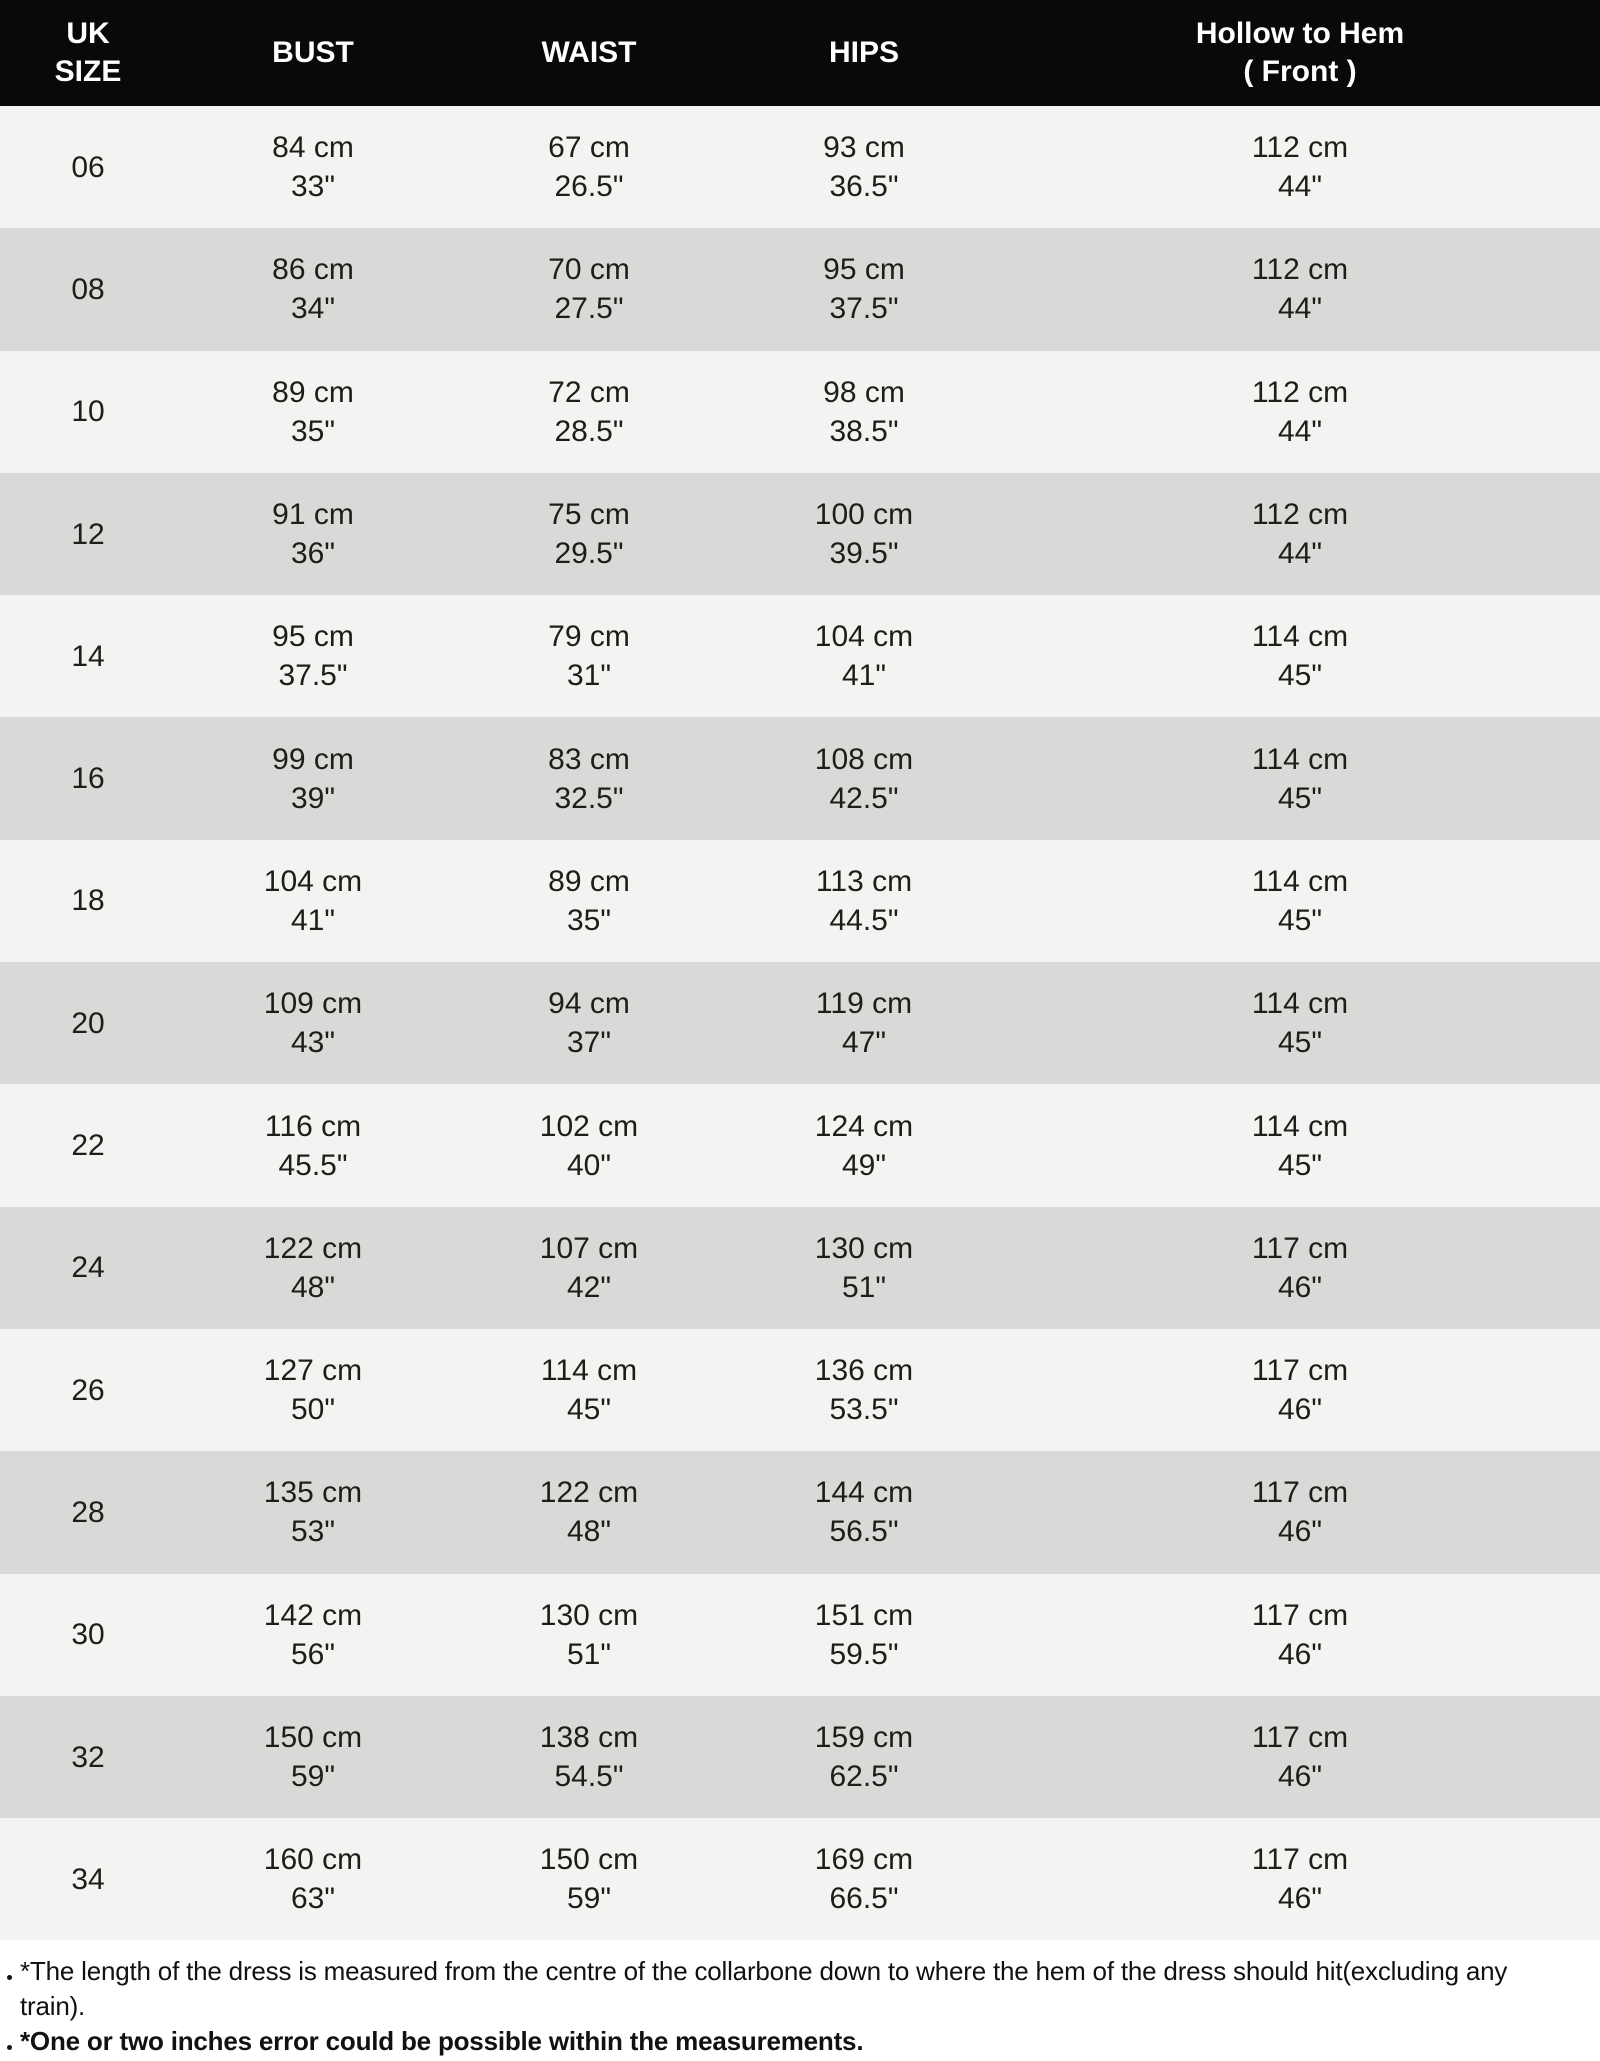 The image size is (1600, 2061). I want to click on size-cell: 30, so click(88, 1635).